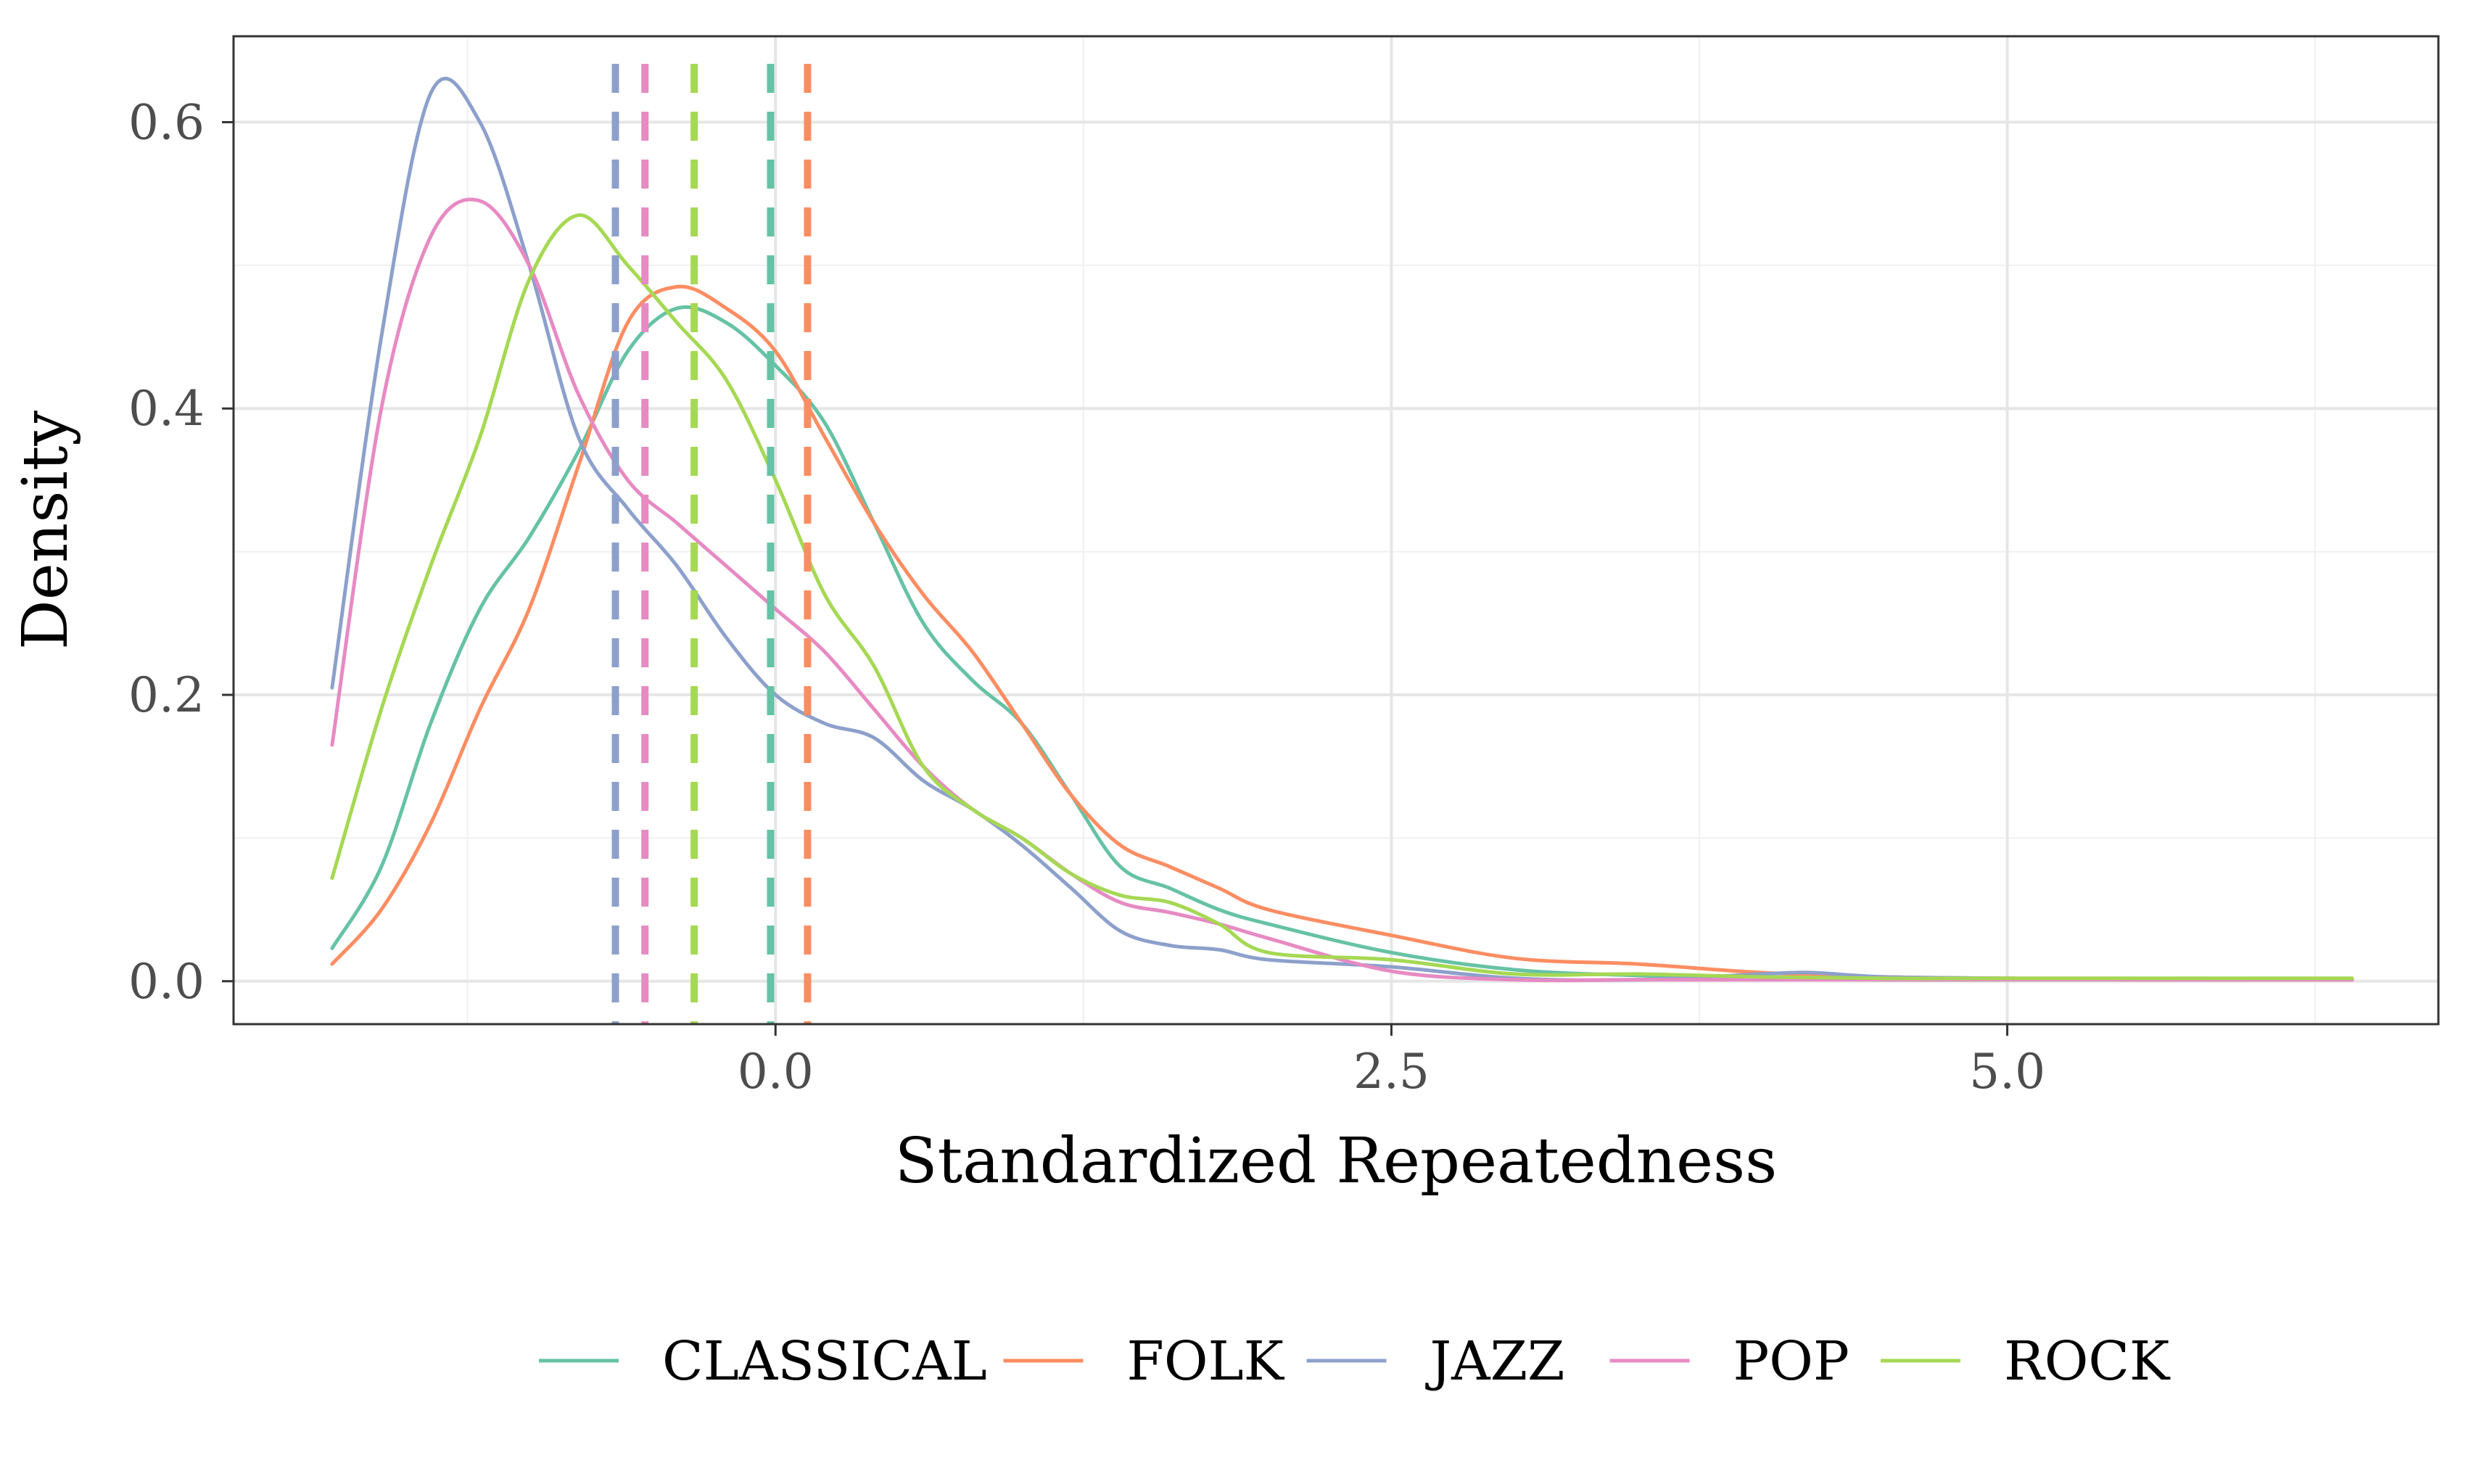 This screenshot has width=2479, height=1484. I want to click on x-tick-label: 5.0, so click(2007, 1072).